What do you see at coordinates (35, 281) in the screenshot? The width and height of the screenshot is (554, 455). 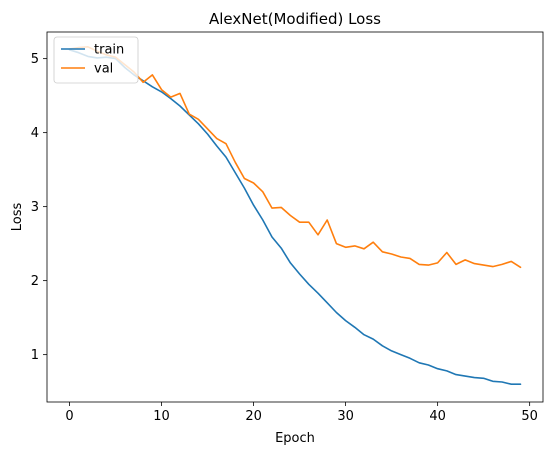 I see `y-tick-label: 2` at bounding box center [35, 281].